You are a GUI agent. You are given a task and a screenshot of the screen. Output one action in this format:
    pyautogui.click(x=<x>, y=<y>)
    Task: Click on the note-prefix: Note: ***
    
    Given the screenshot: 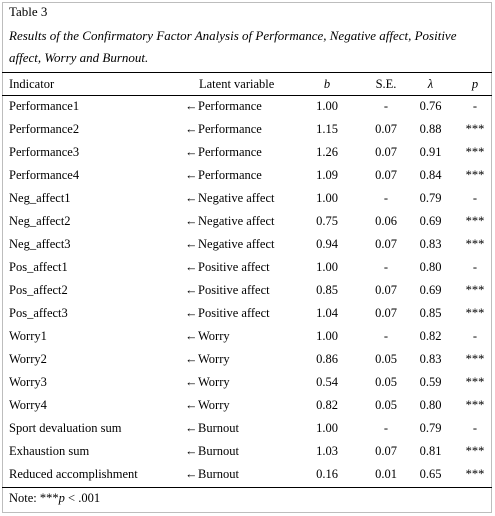 What is the action you would take?
    pyautogui.click(x=34, y=498)
    